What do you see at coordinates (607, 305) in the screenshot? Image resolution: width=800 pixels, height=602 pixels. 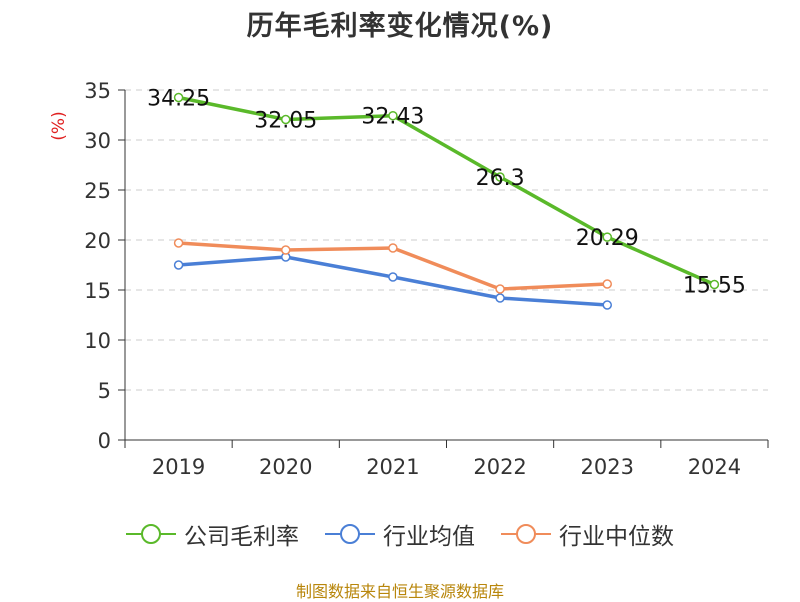 I see `data-point-1-2023` at bounding box center [607, 305].